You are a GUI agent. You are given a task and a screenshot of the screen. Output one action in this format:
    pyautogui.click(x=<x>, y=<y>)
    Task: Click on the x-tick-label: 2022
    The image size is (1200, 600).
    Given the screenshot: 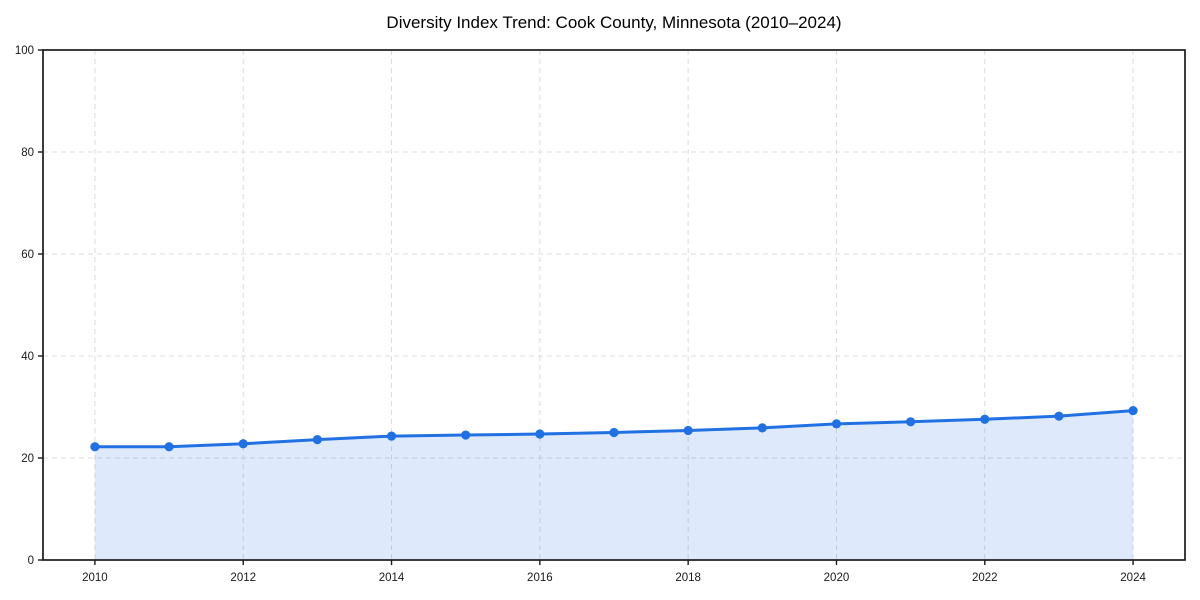 What is the action you would take?
    pyautogui.click(x=985, y=578)
    